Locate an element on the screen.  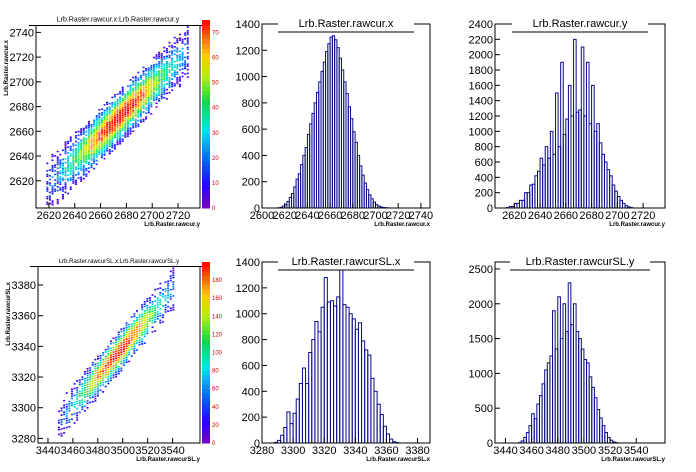
x-axis-label: Lrb.Raster.rawcurSL.x is located at coordinates (398, 460).